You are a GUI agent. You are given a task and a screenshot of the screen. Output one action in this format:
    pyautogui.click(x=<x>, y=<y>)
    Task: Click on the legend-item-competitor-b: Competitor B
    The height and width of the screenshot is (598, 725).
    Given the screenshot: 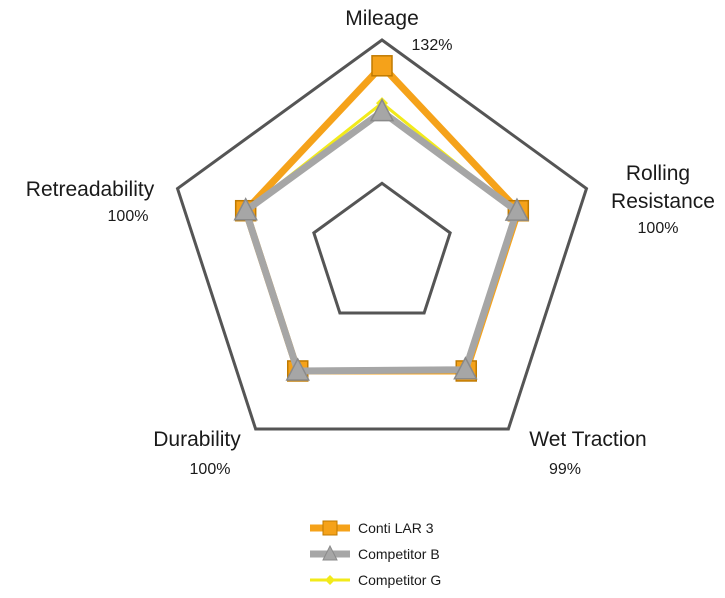 What is the action you would take?
    pyautogui.click(x=375, y=553)
    